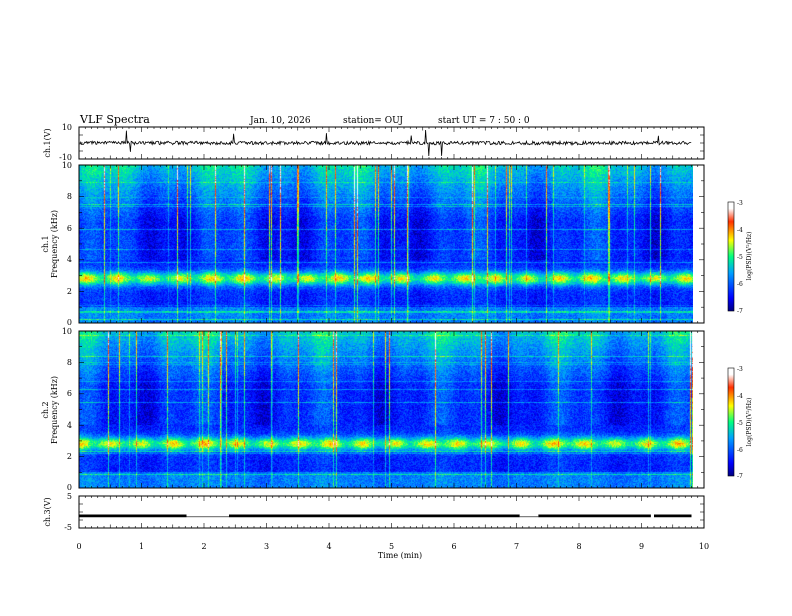 This screenshot has width=792, height=616. Describe the element at coordinates (731, 256) in the screenshot. I see `ch1-colorbar` at that location.